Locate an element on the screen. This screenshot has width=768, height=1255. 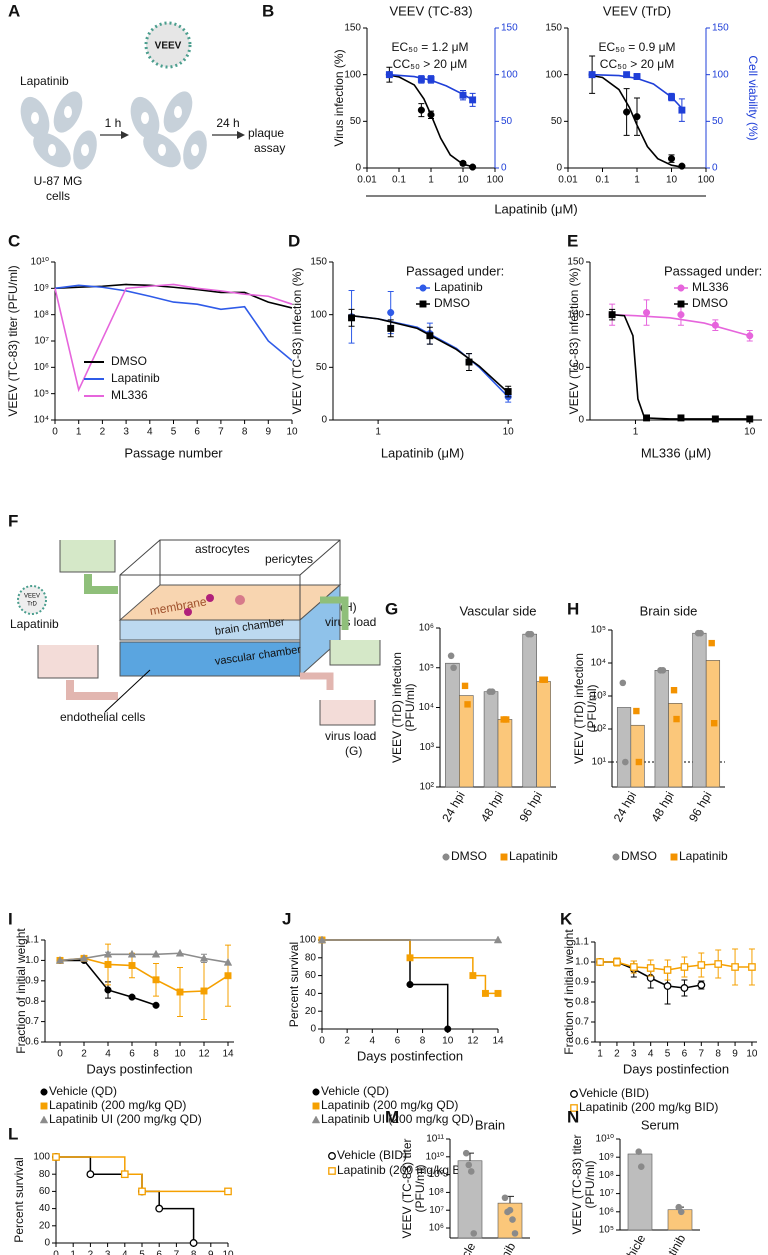
panel-letter: H is located at coordinates (573, 608).